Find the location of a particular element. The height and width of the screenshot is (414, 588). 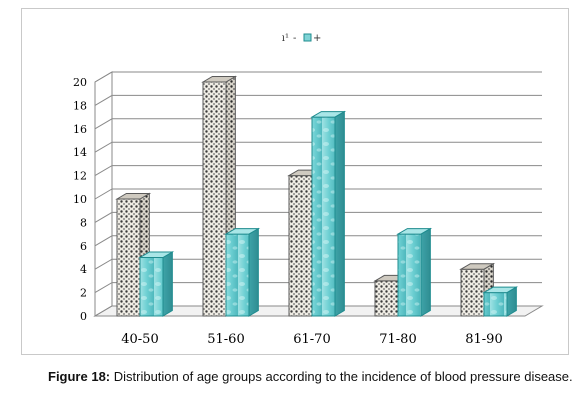

legend: ı¹ - + is located at coordinates (302, 38).